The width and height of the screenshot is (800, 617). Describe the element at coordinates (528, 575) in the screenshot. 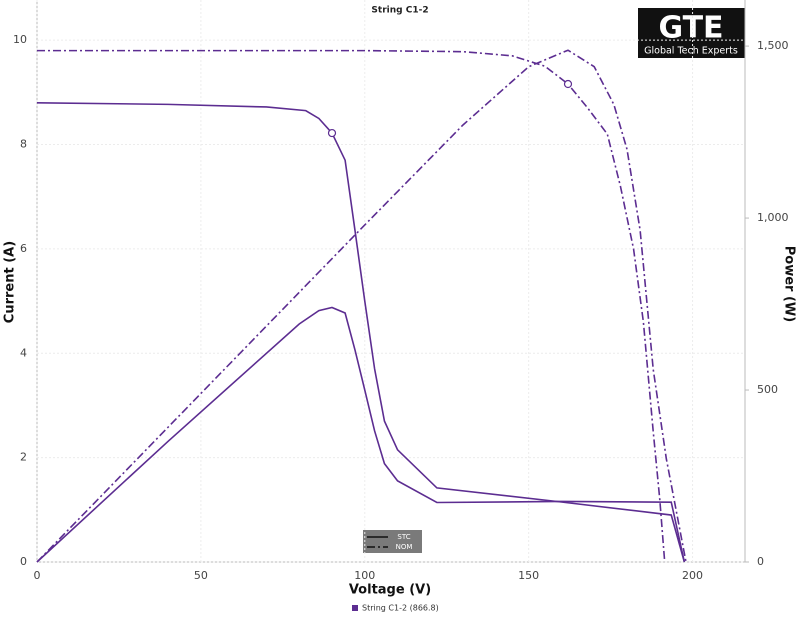

I see `x-tick-label: 150` at that location.